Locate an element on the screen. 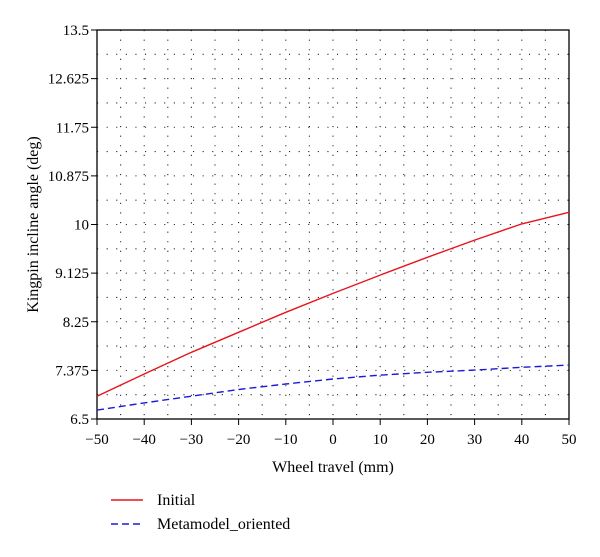 The width and height of the screenshot is (600, 557). y-tick-label: 10.875 is located at coordinates (68, 177).